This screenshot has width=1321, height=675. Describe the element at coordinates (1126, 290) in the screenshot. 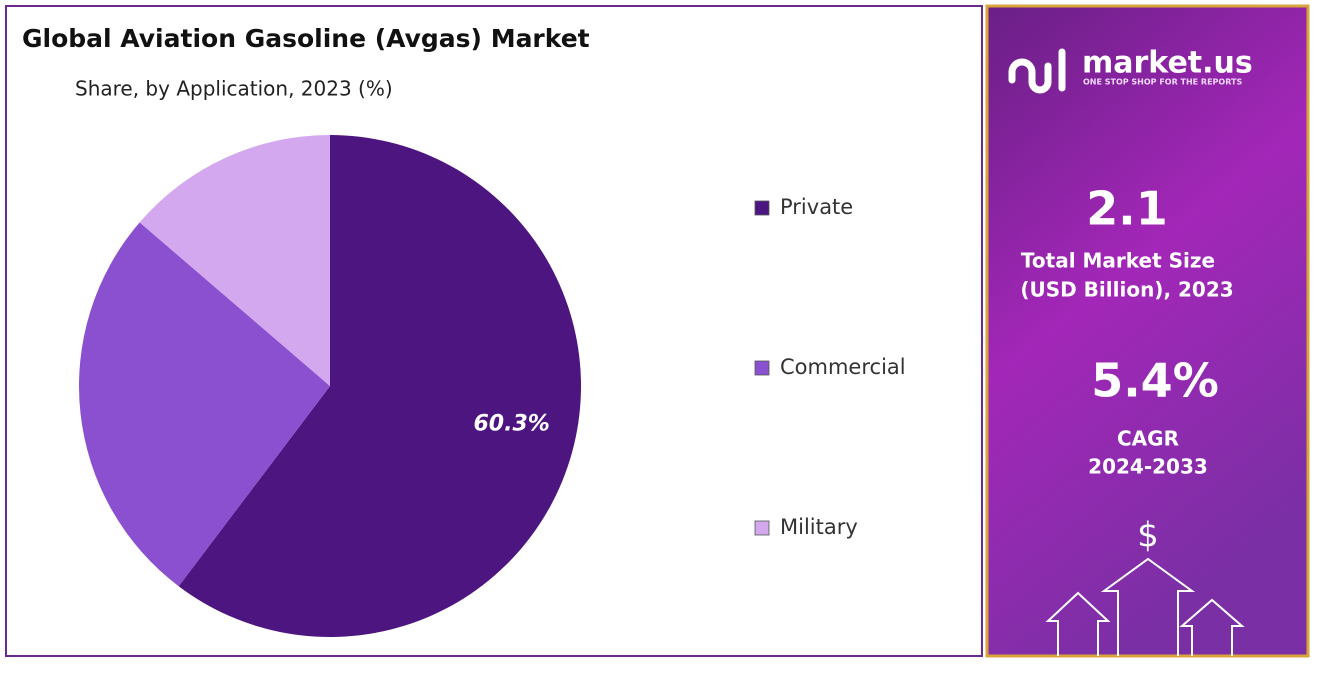

I see `market-size-label: (USD Billion), 2023` at that location.